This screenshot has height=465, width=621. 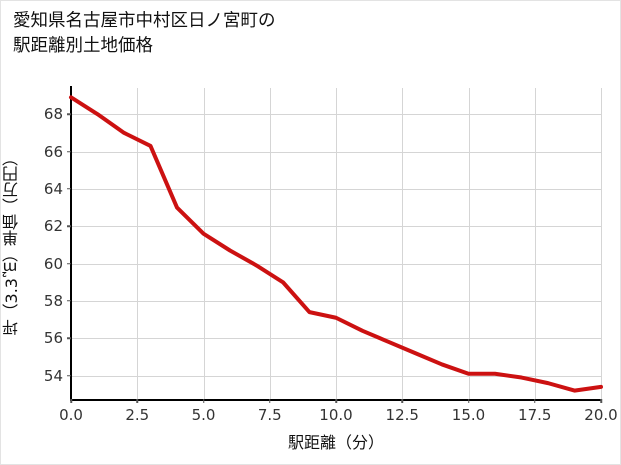 I want to click on x-tick-label: 2.5, so click(x=137, y=415).